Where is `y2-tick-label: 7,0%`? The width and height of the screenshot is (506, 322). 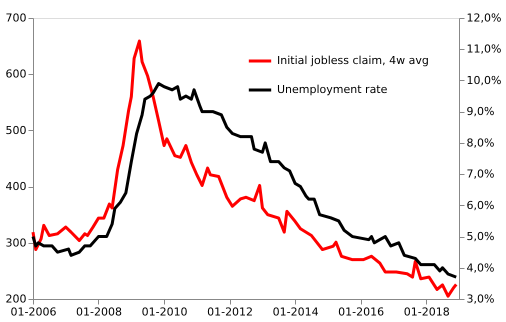 y2-tick-label: 7,0% is located at coordinates (480, 174).